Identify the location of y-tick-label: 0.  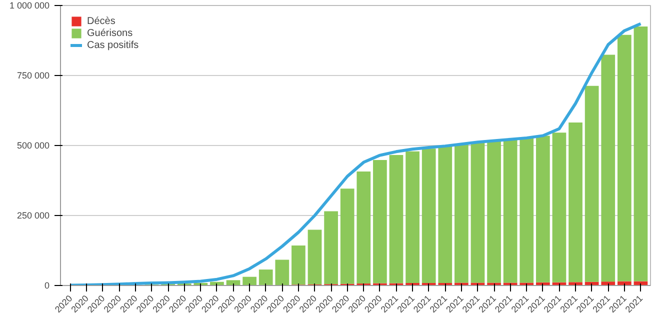
(47, 285).